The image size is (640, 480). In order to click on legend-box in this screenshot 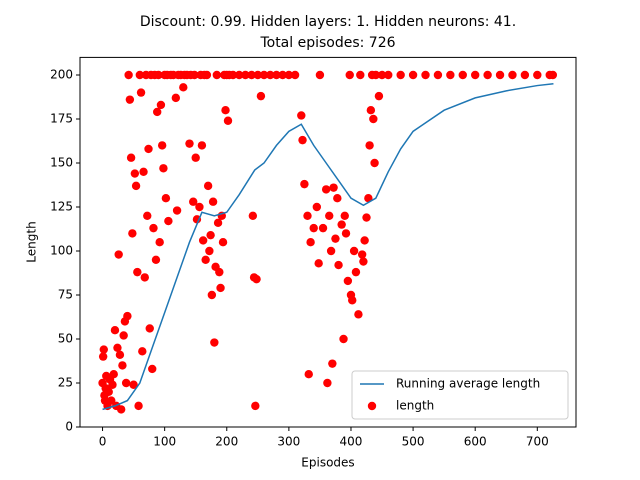, I will do `click(460, 395)`.